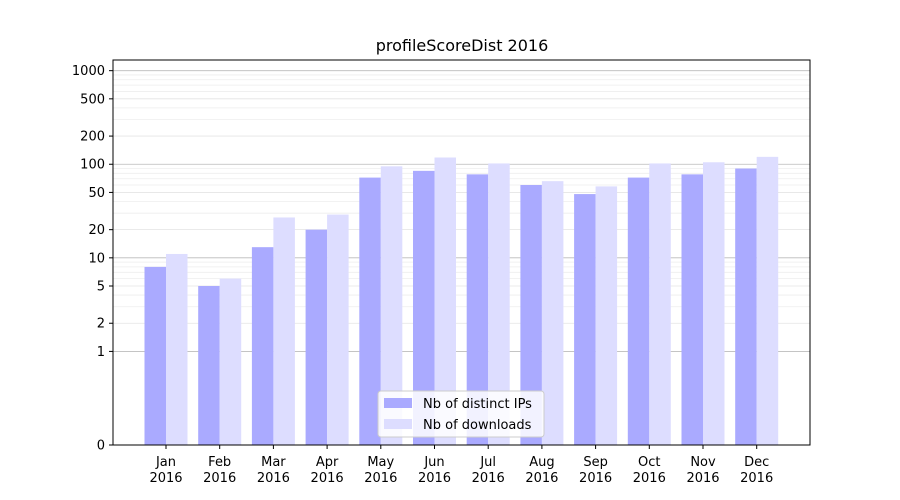 The height and width of the screenshot is (500, 900). What do you see at coordinates (477, 404) in the screenshot?
I see `legend-label: Nb of distinct IPs` at bounding box center [477, 404].